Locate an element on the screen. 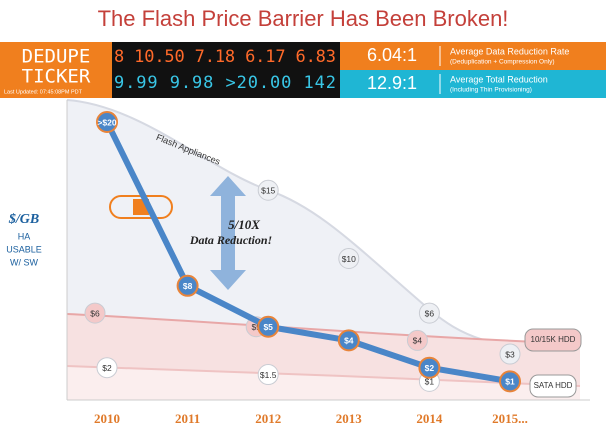  value-label: >$20 is located at coordinates (106, 122).